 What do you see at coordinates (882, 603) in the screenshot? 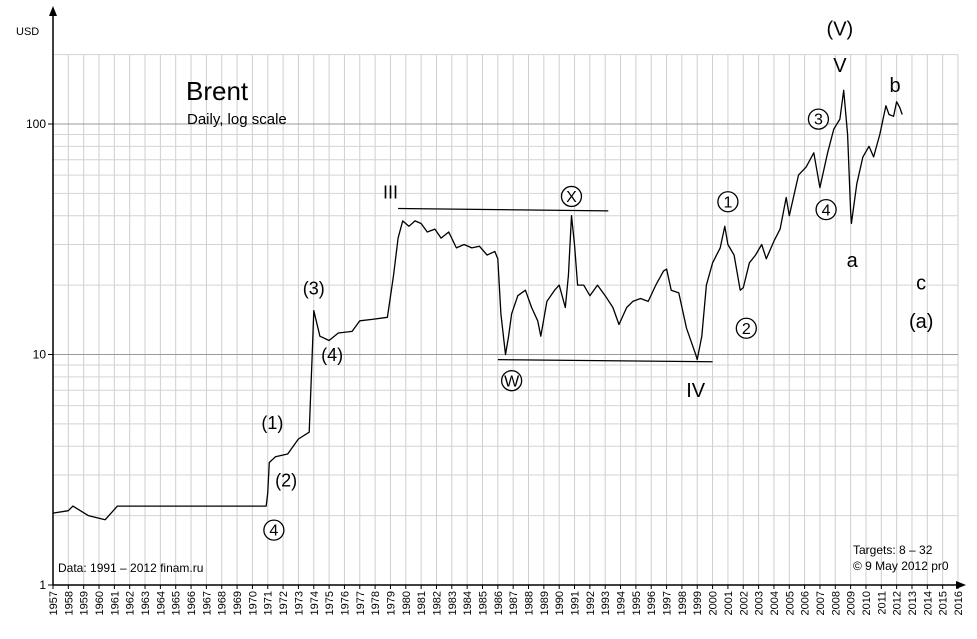
I see `x-tick-label: 2011` at bounding box center [882, 603].